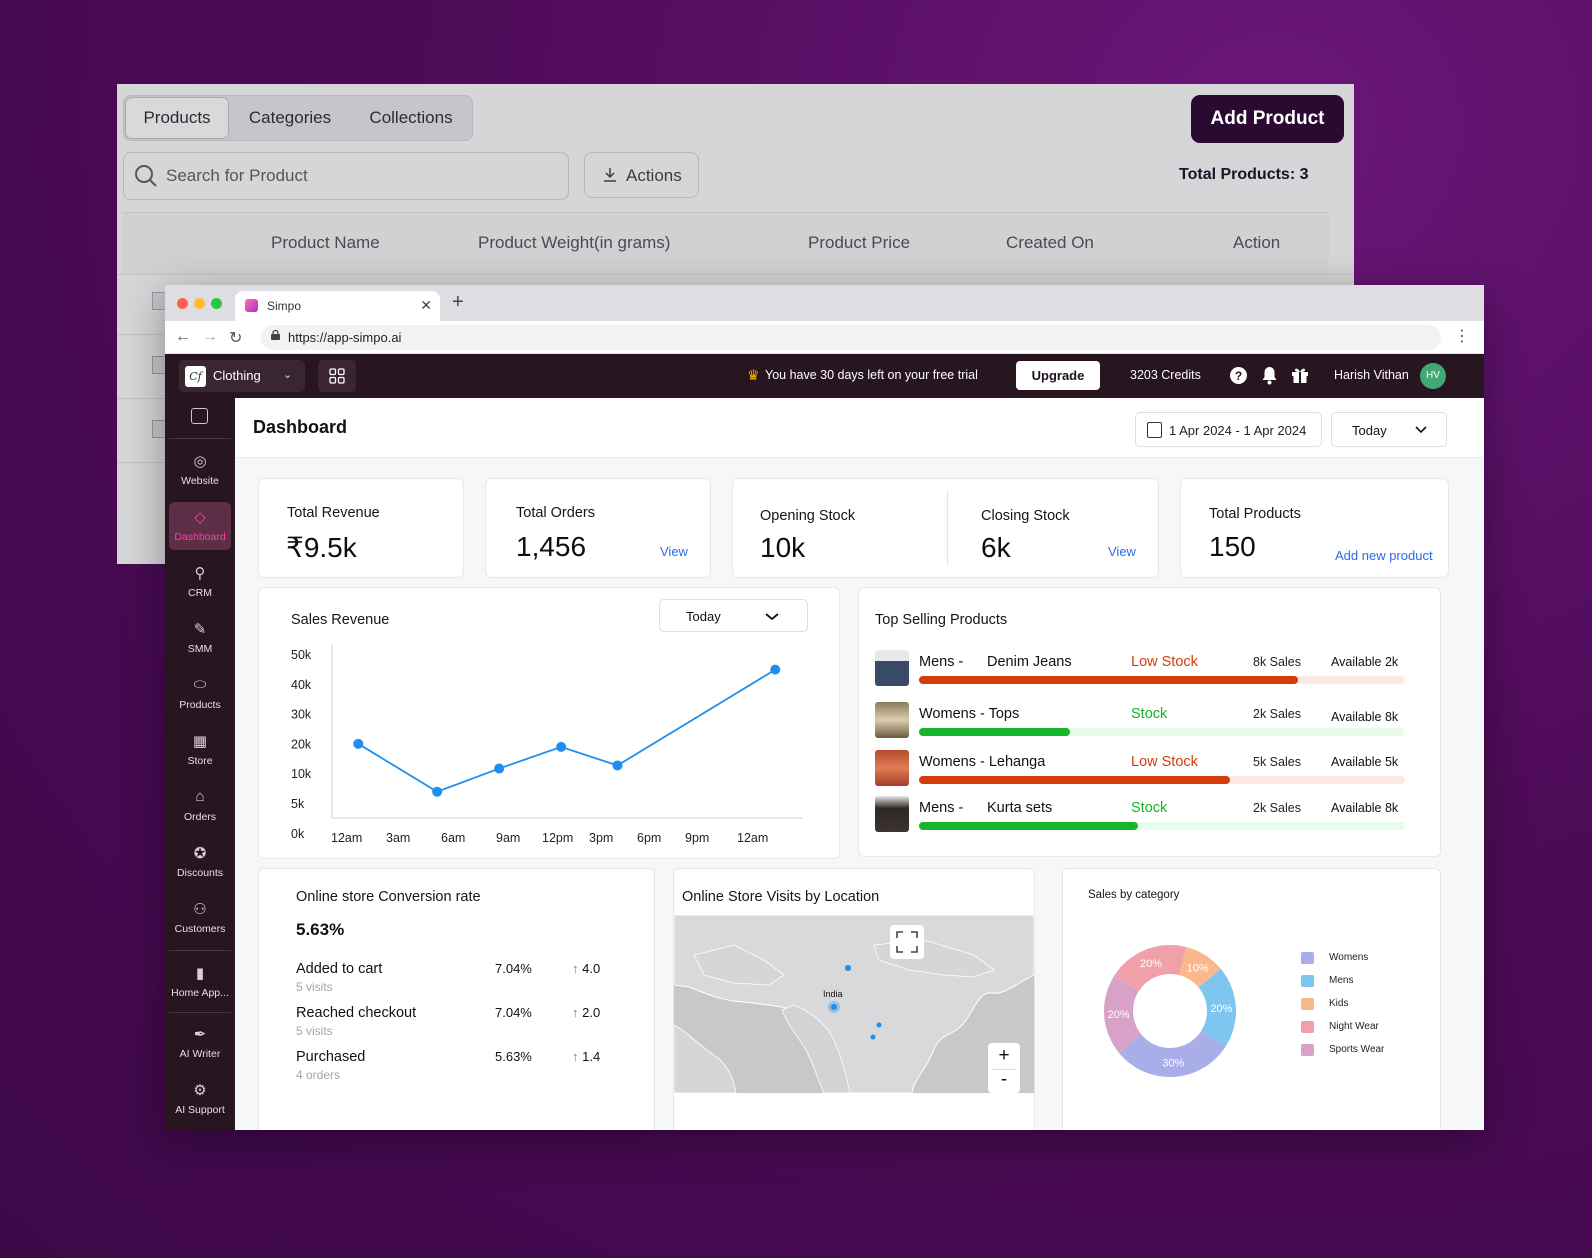 This screenshot has width=1592, height=1258. I want to click on pie-slice-womens, so click(1172, 1053).